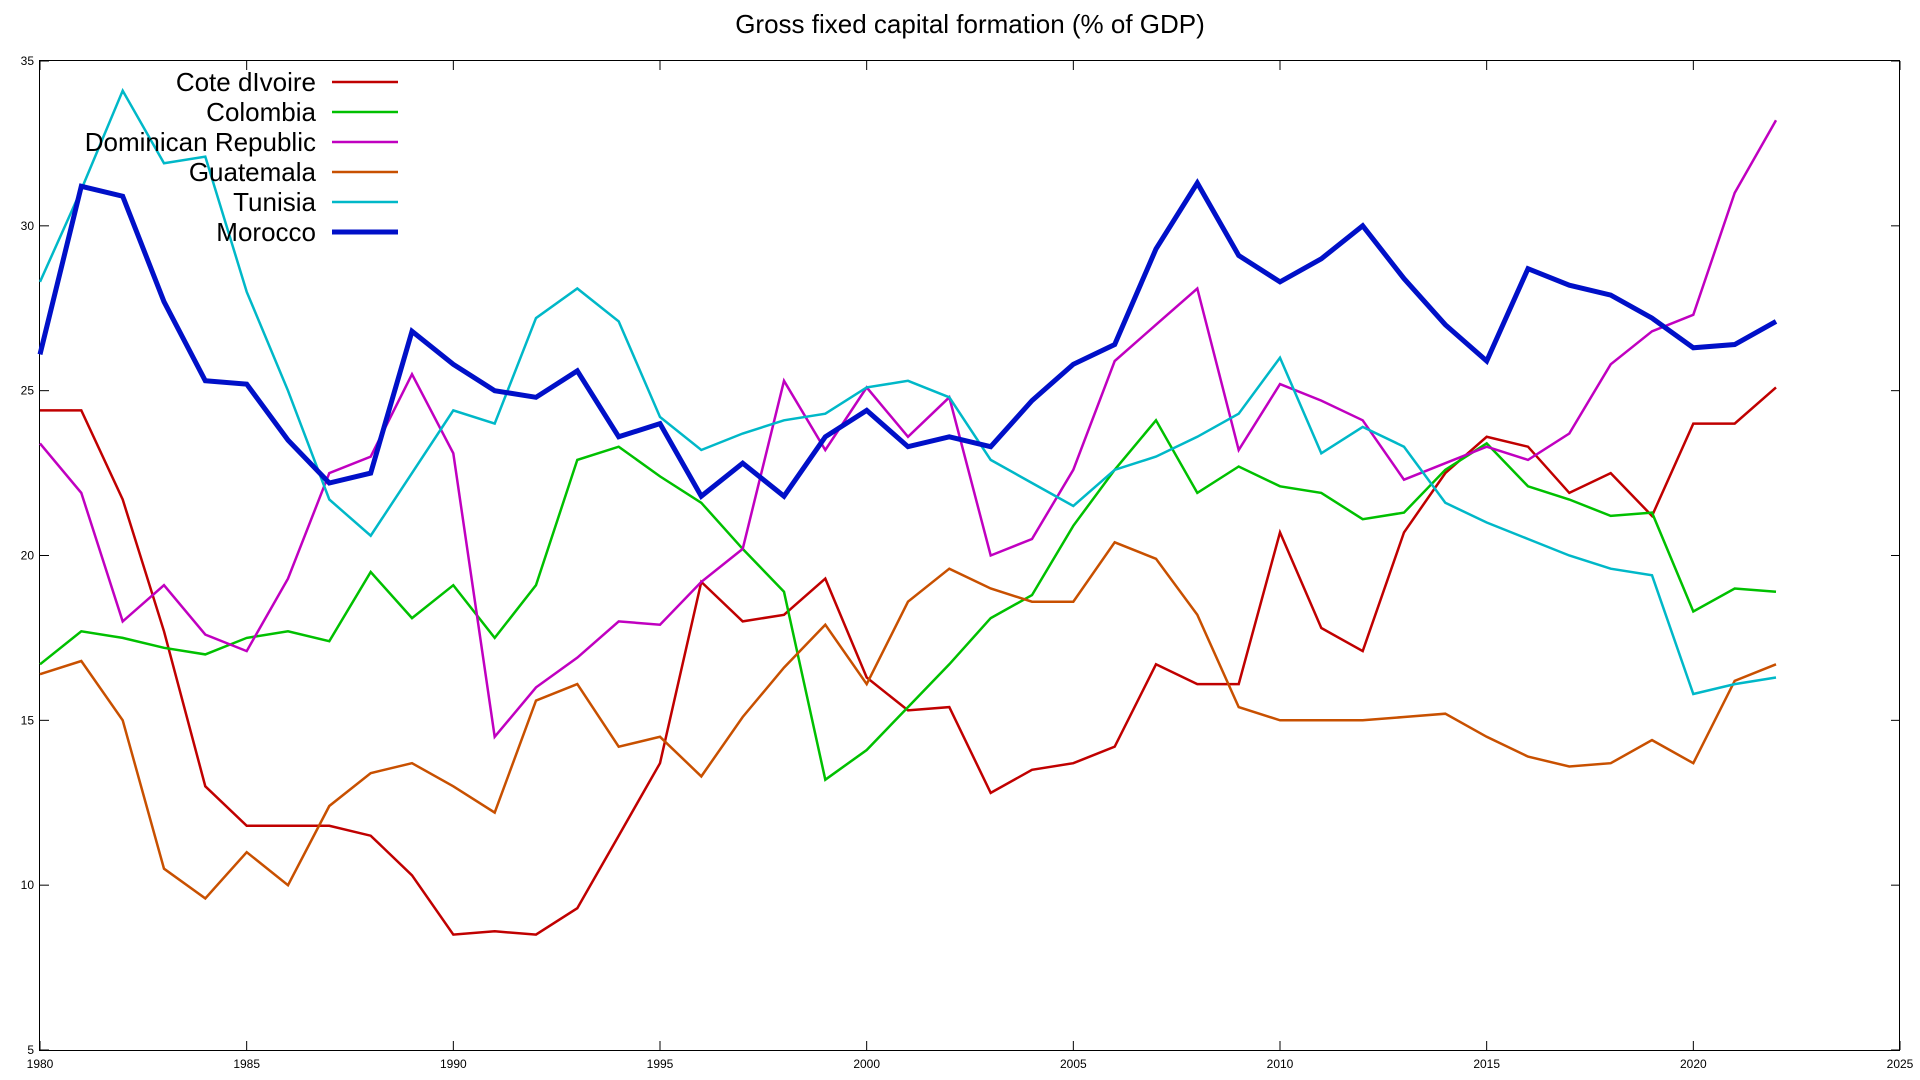 The width and height of the screenshot is (1920, 1080). What do you see at coordinates (28, 885) in the screenshot?
I see `y-tick-label: 10` at bounding box center [28, 885].